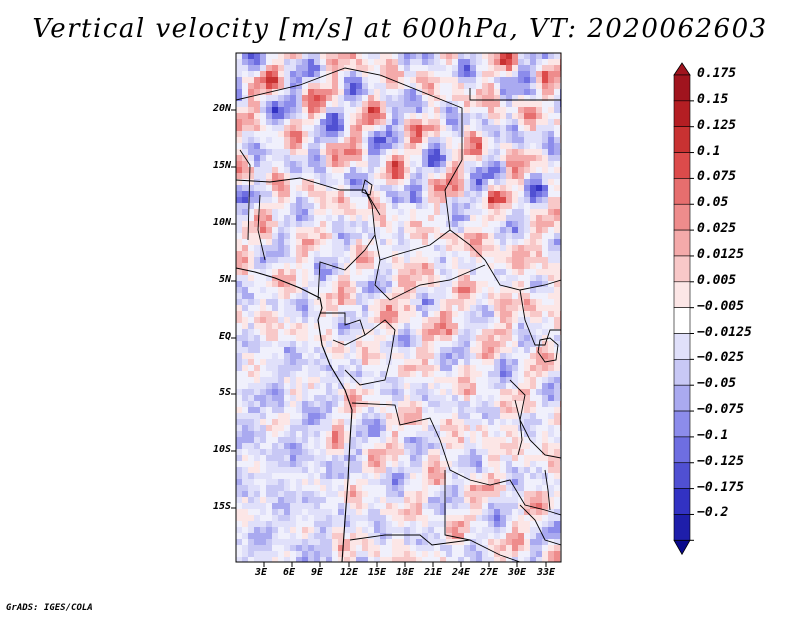 This screenshot has height=618, width=800. What do you see at coordinates (682, 527) in the screenshot?
I see `colorbar-segment` at bounding box center [682, 527].